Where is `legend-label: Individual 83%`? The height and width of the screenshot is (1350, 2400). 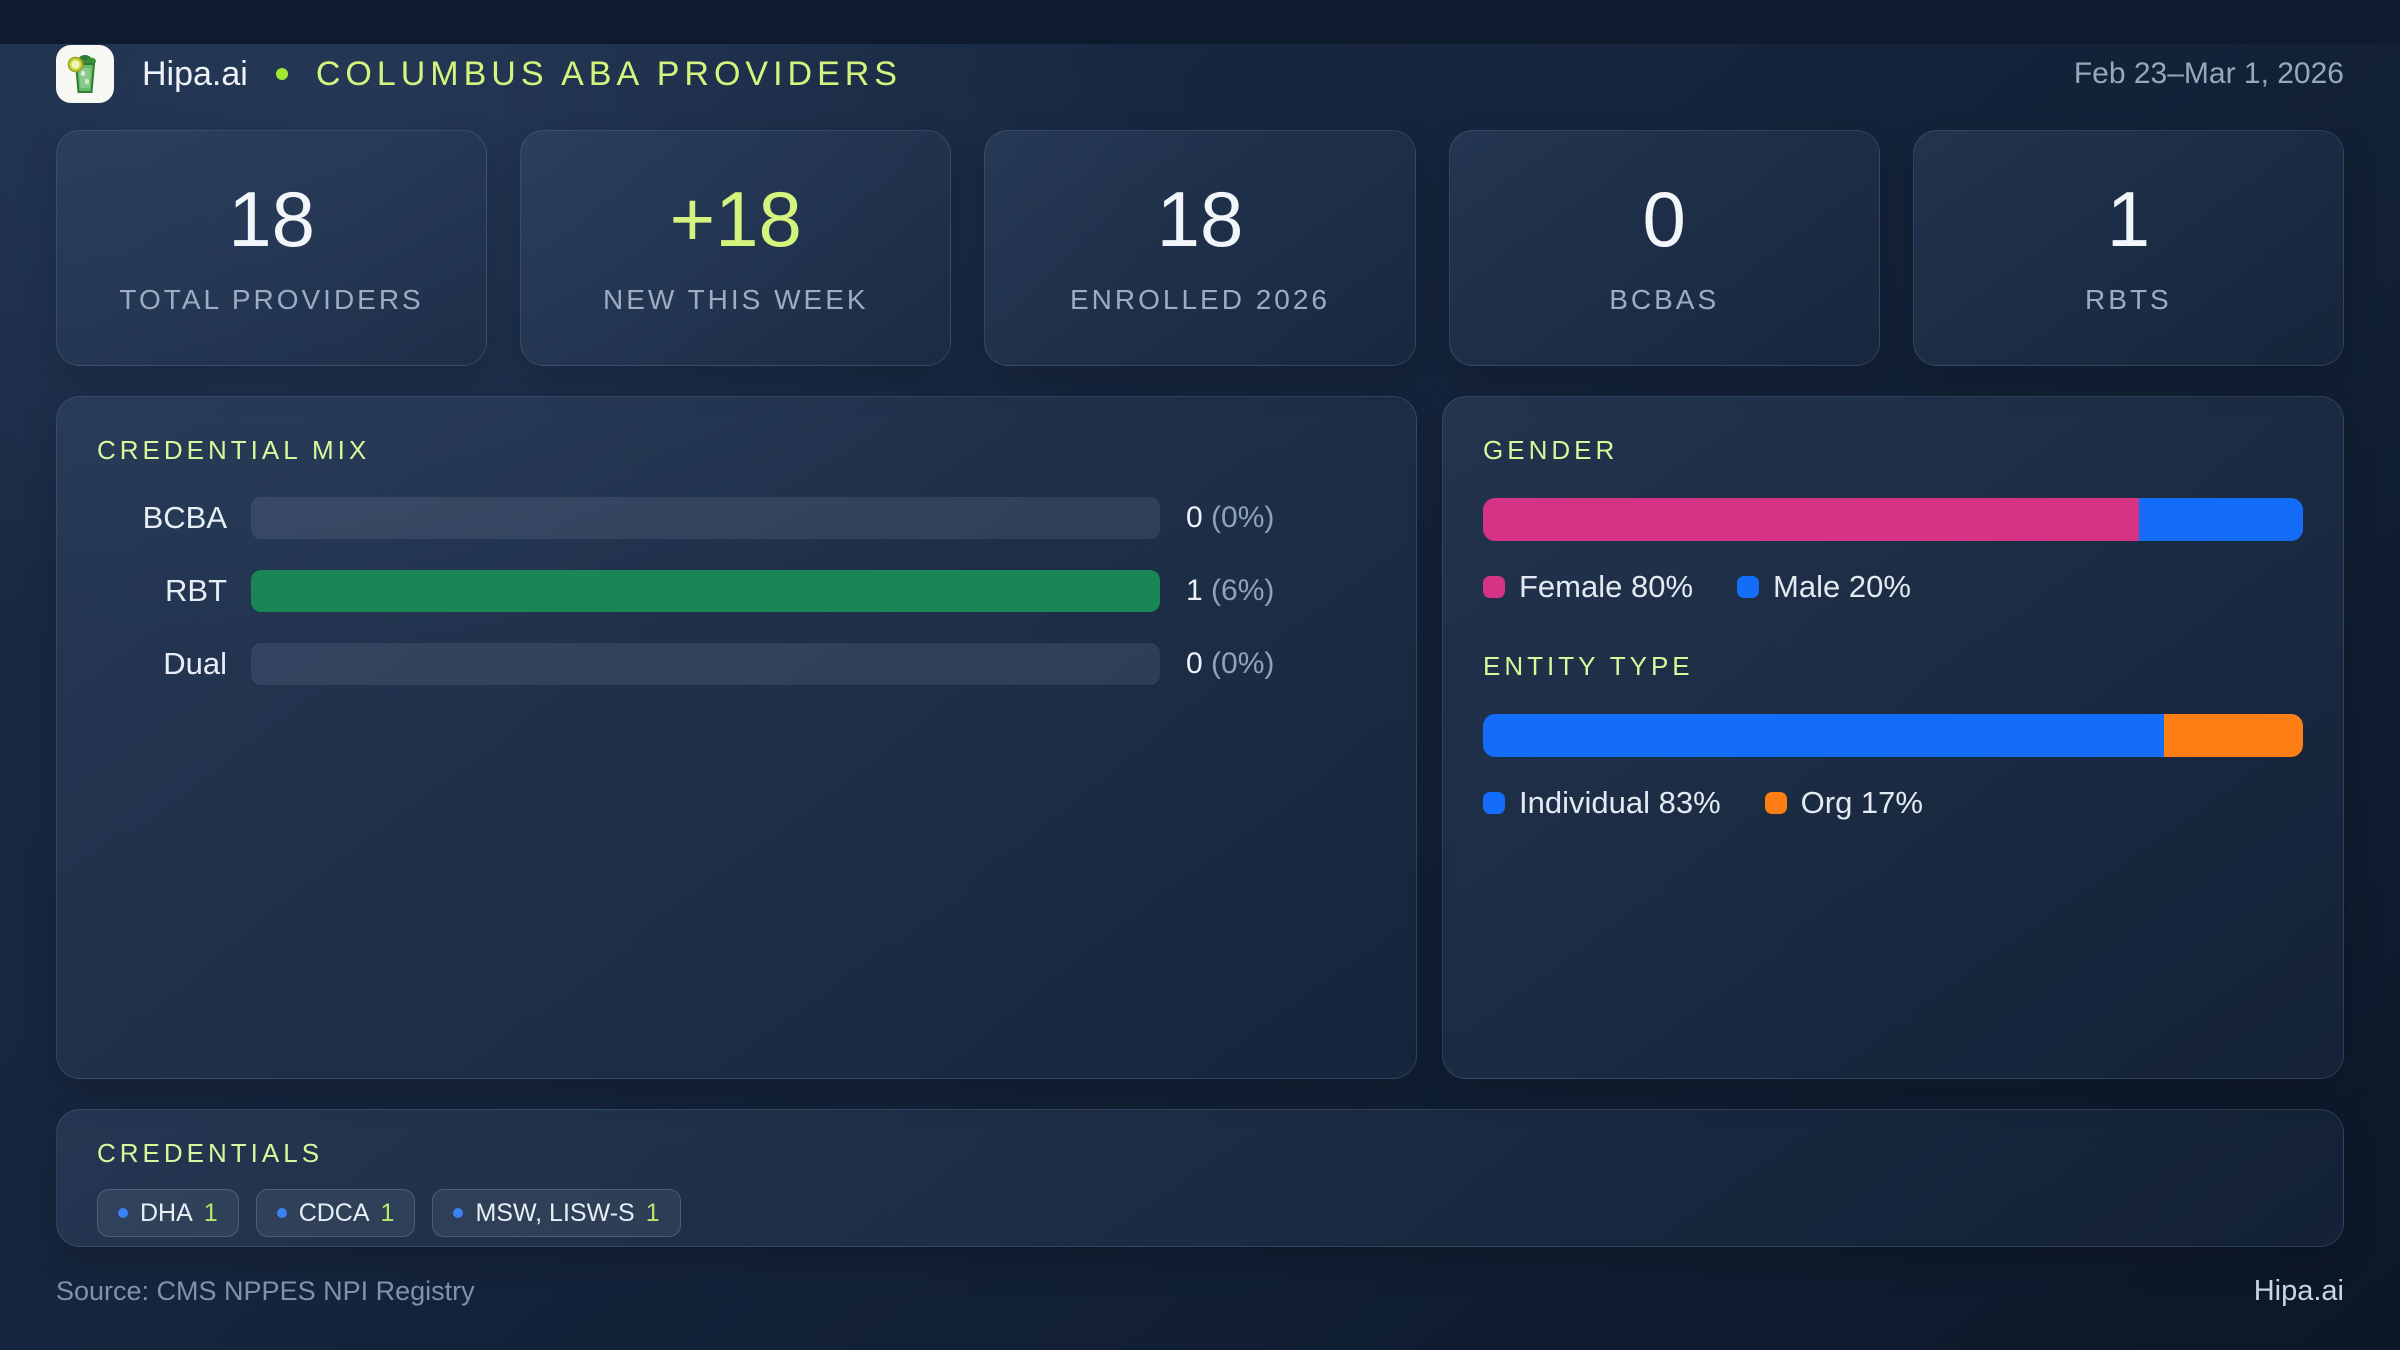
legend-label: Individual 83% is located at coordinates (1620, 802).